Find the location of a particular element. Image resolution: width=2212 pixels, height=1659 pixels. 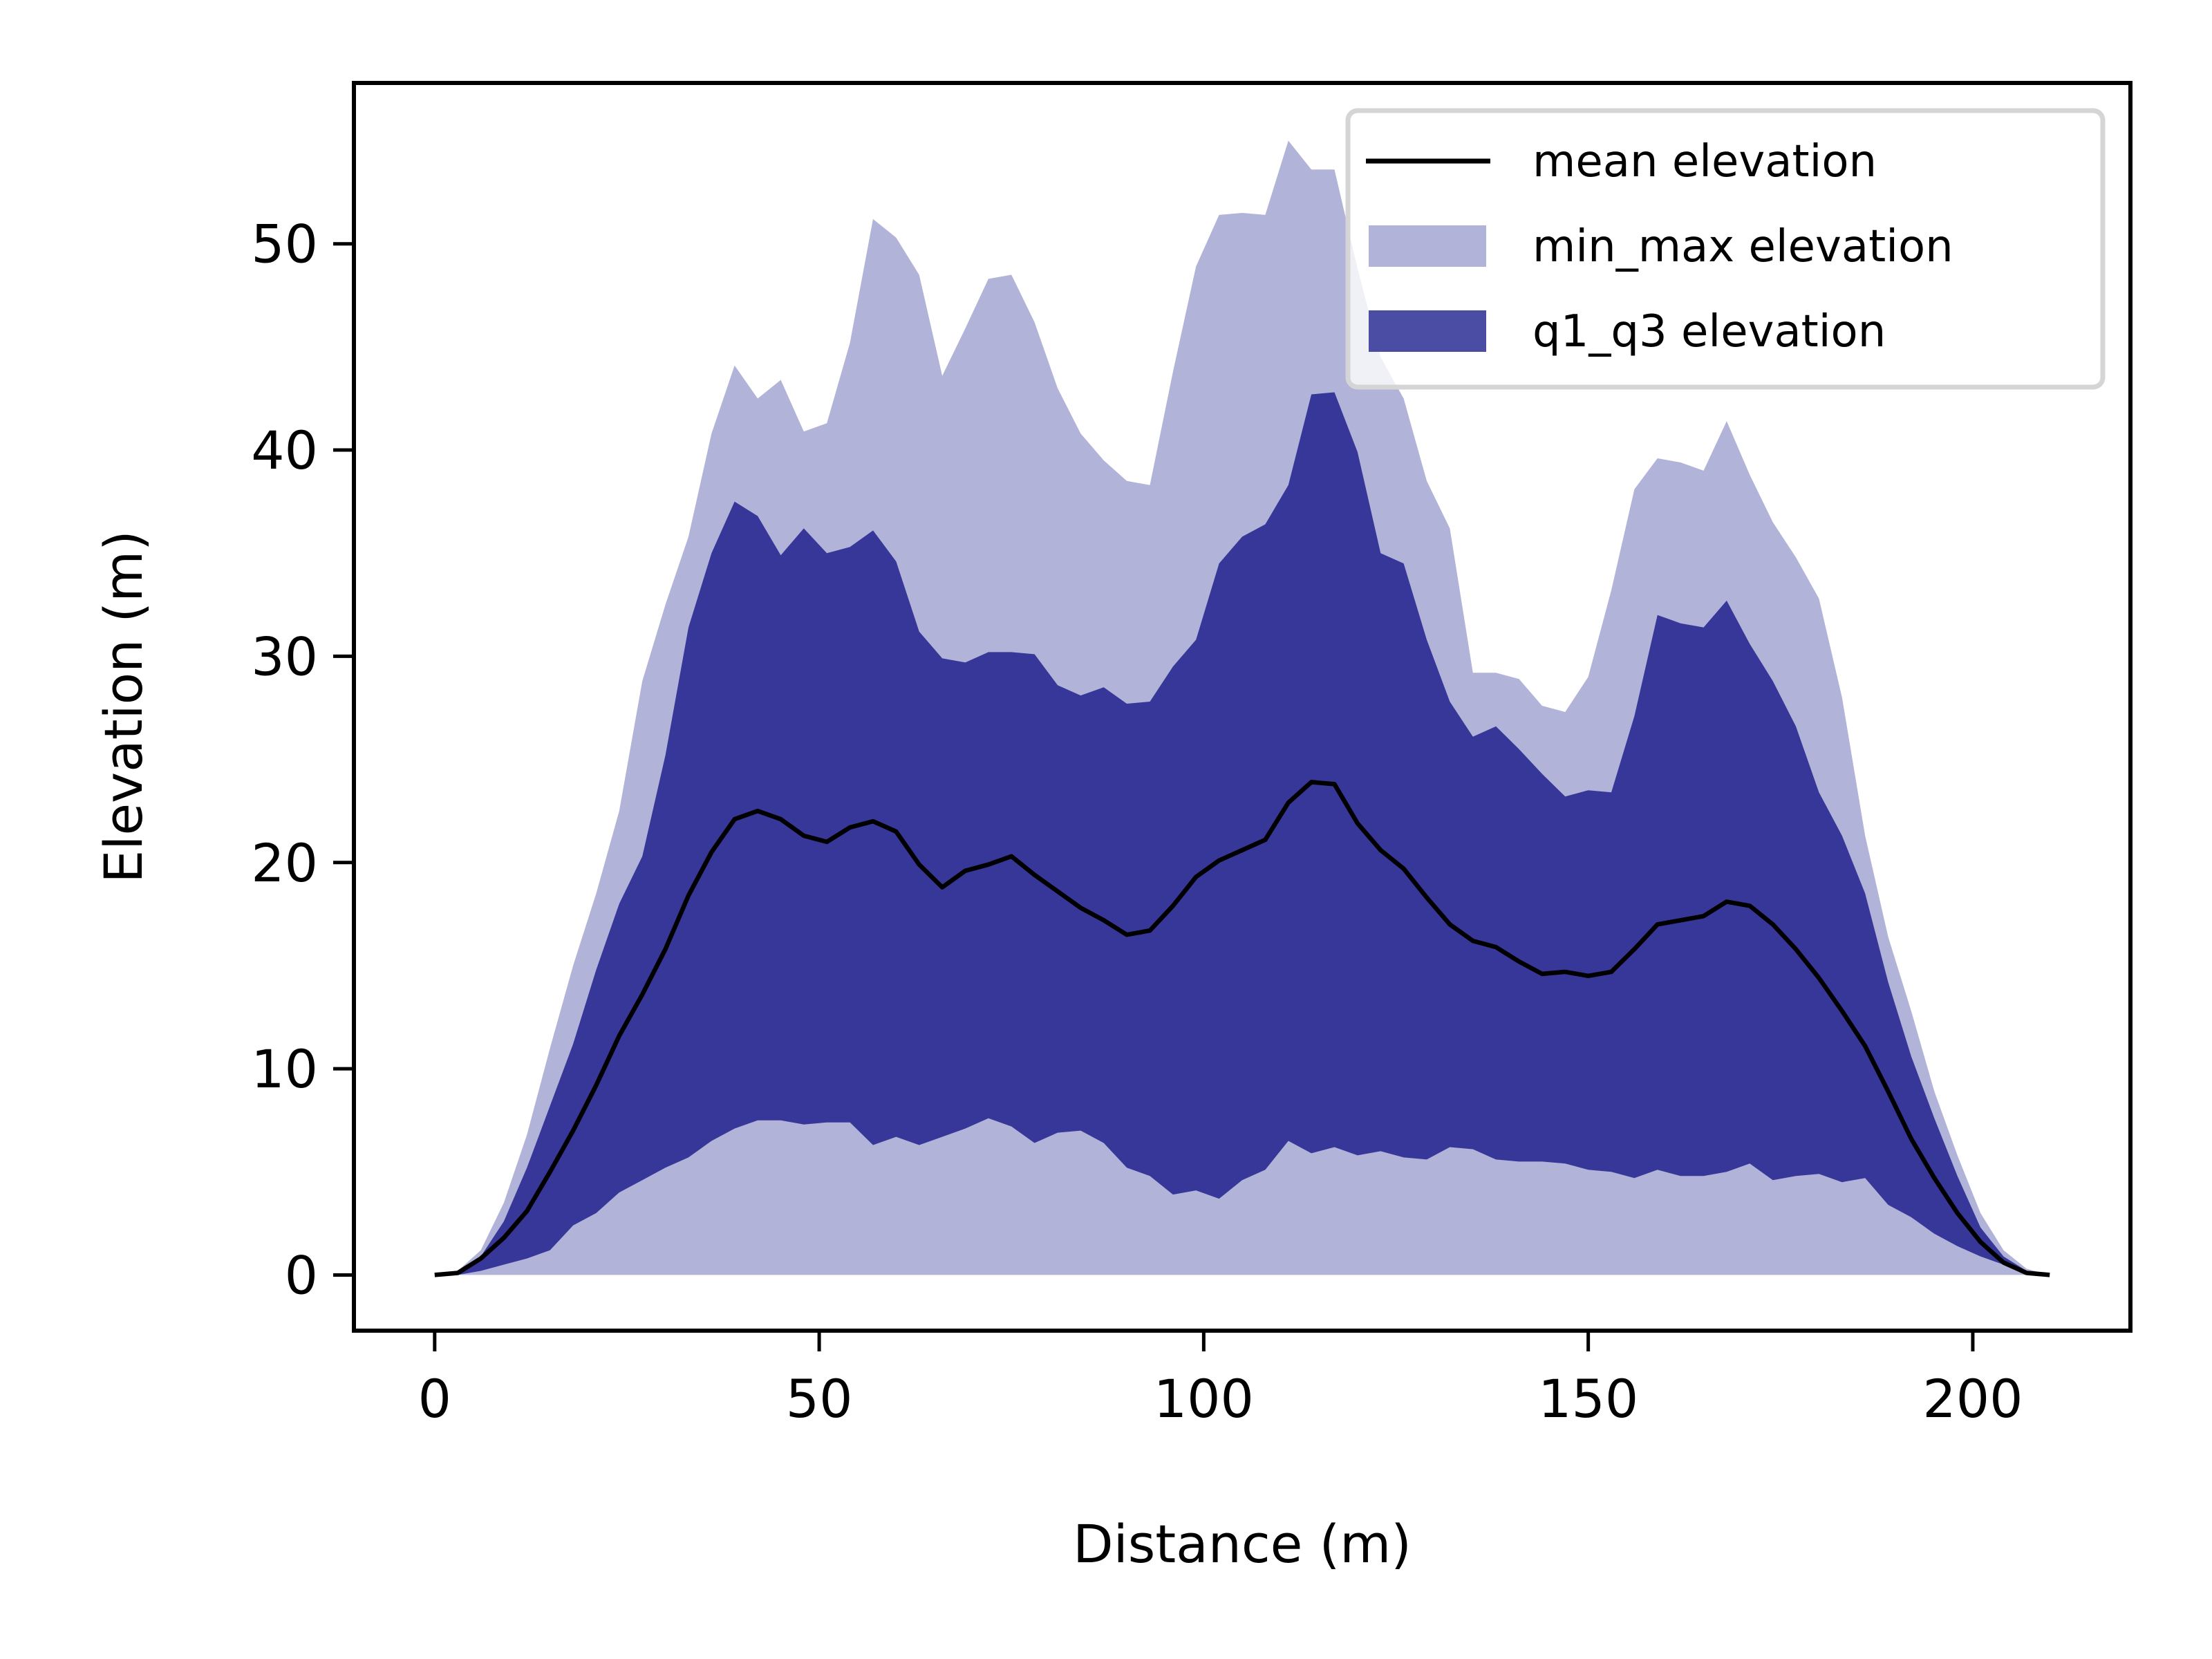

y-axis: 0 10 20 30 40 50 is located at coordinates (303, 760).